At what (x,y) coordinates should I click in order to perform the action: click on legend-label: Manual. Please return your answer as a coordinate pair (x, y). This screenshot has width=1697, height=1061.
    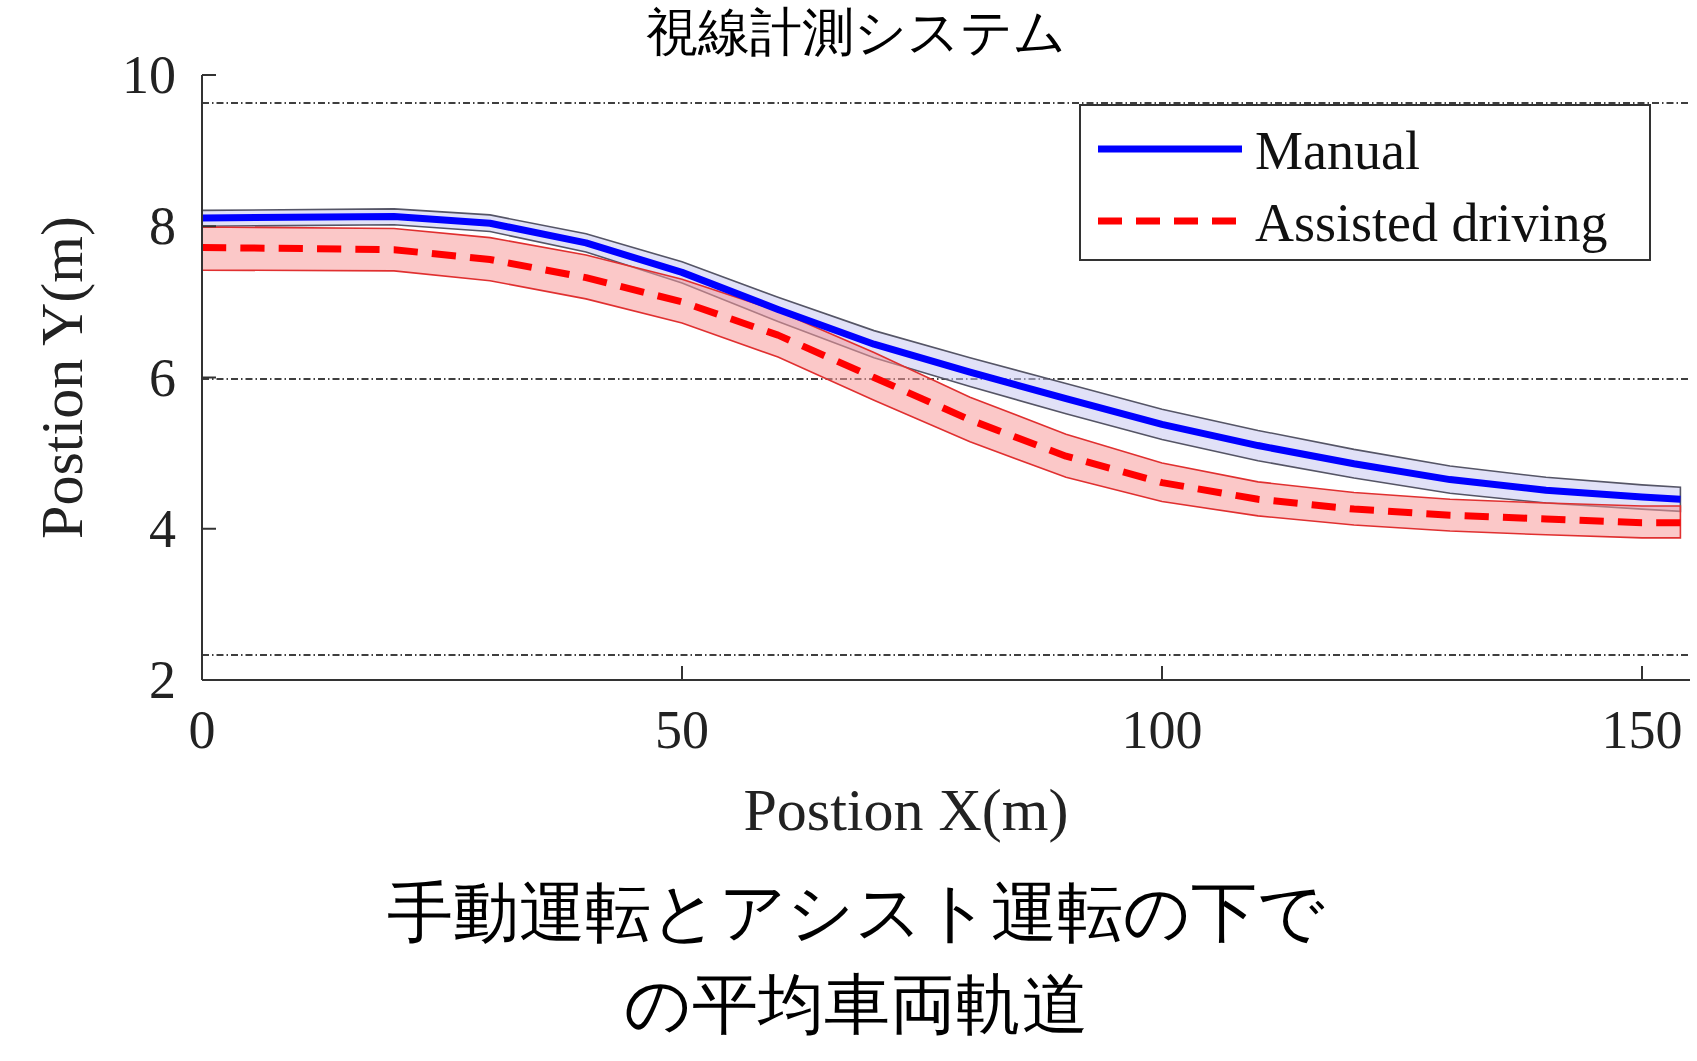
    Looking at the image, I should click on (1337, 151).